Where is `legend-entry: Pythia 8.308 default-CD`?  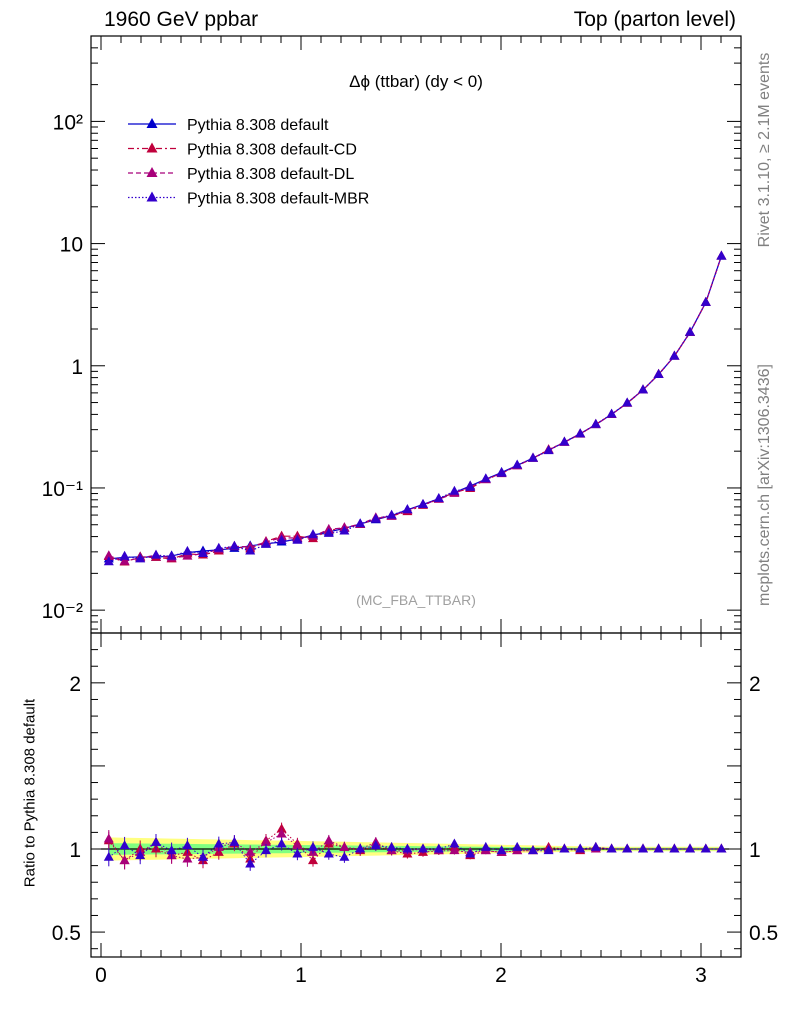 legend-entry: Pythia 8.308 default-CD is located at coordinates (272, 150).